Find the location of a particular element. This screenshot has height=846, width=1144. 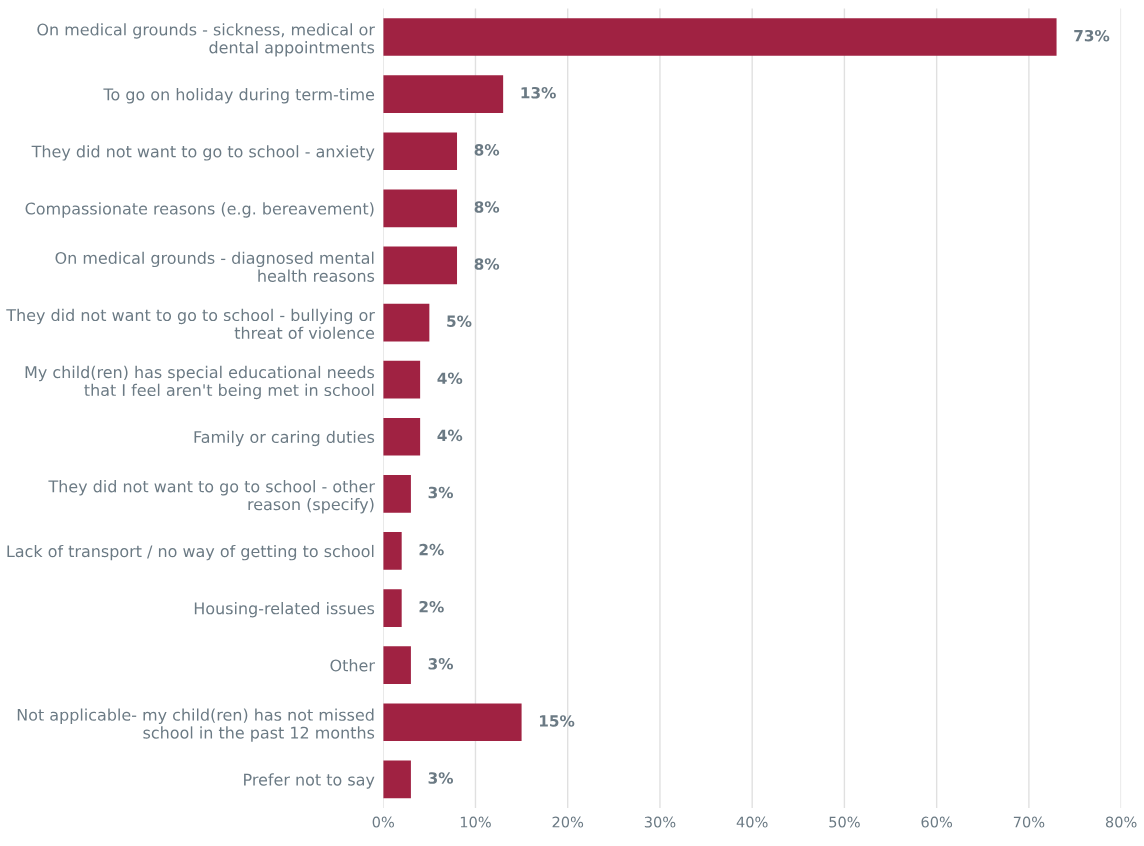

x-tick-label: 20% is located at coordinates (568, 822).